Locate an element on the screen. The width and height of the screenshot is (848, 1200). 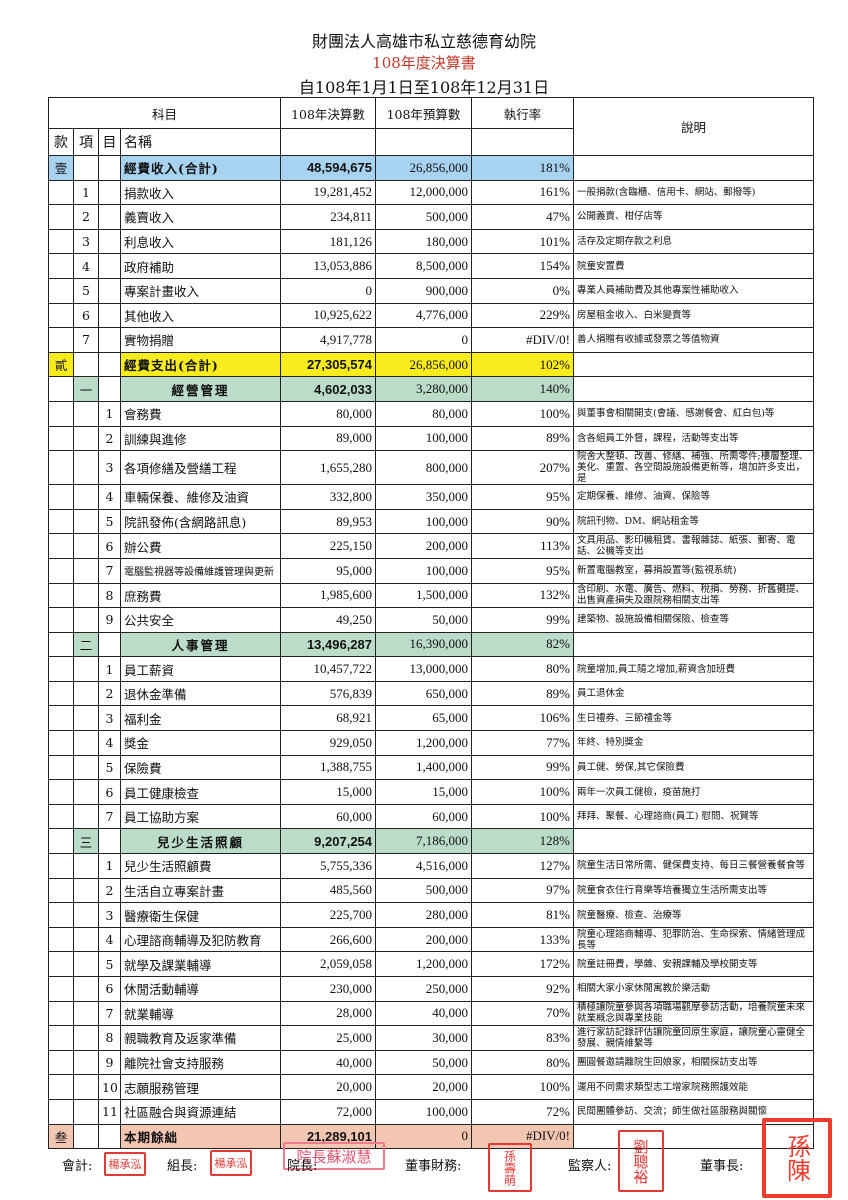
cell-name: 電腦監視器等設備維護管理與更新 is located at coordinates (200, 570).